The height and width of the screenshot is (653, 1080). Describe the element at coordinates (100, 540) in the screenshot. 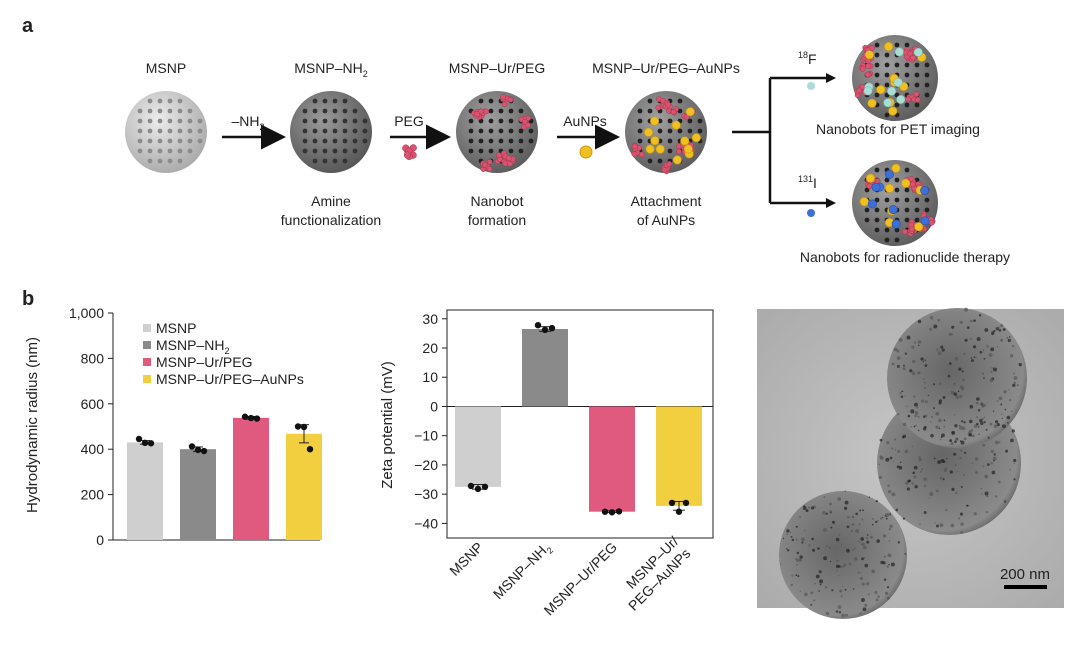

I see `chart1-tick-label: 0` at that location.